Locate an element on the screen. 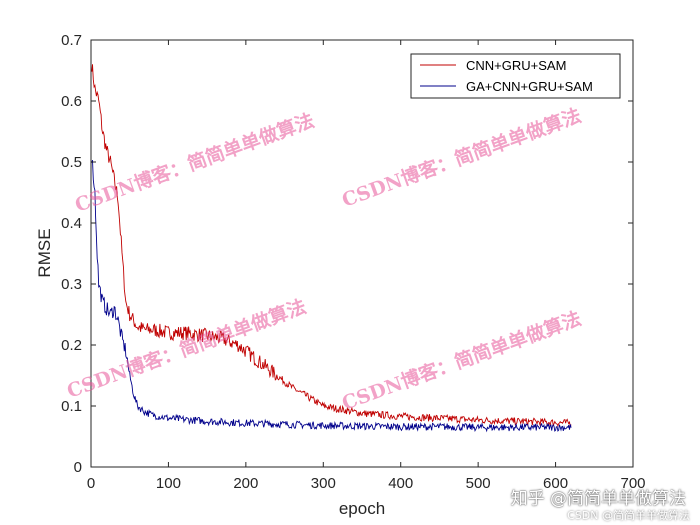 The width and height of the screenshot is (700, 525). x-tick-label: 500 is located at coordinates (478, 483).